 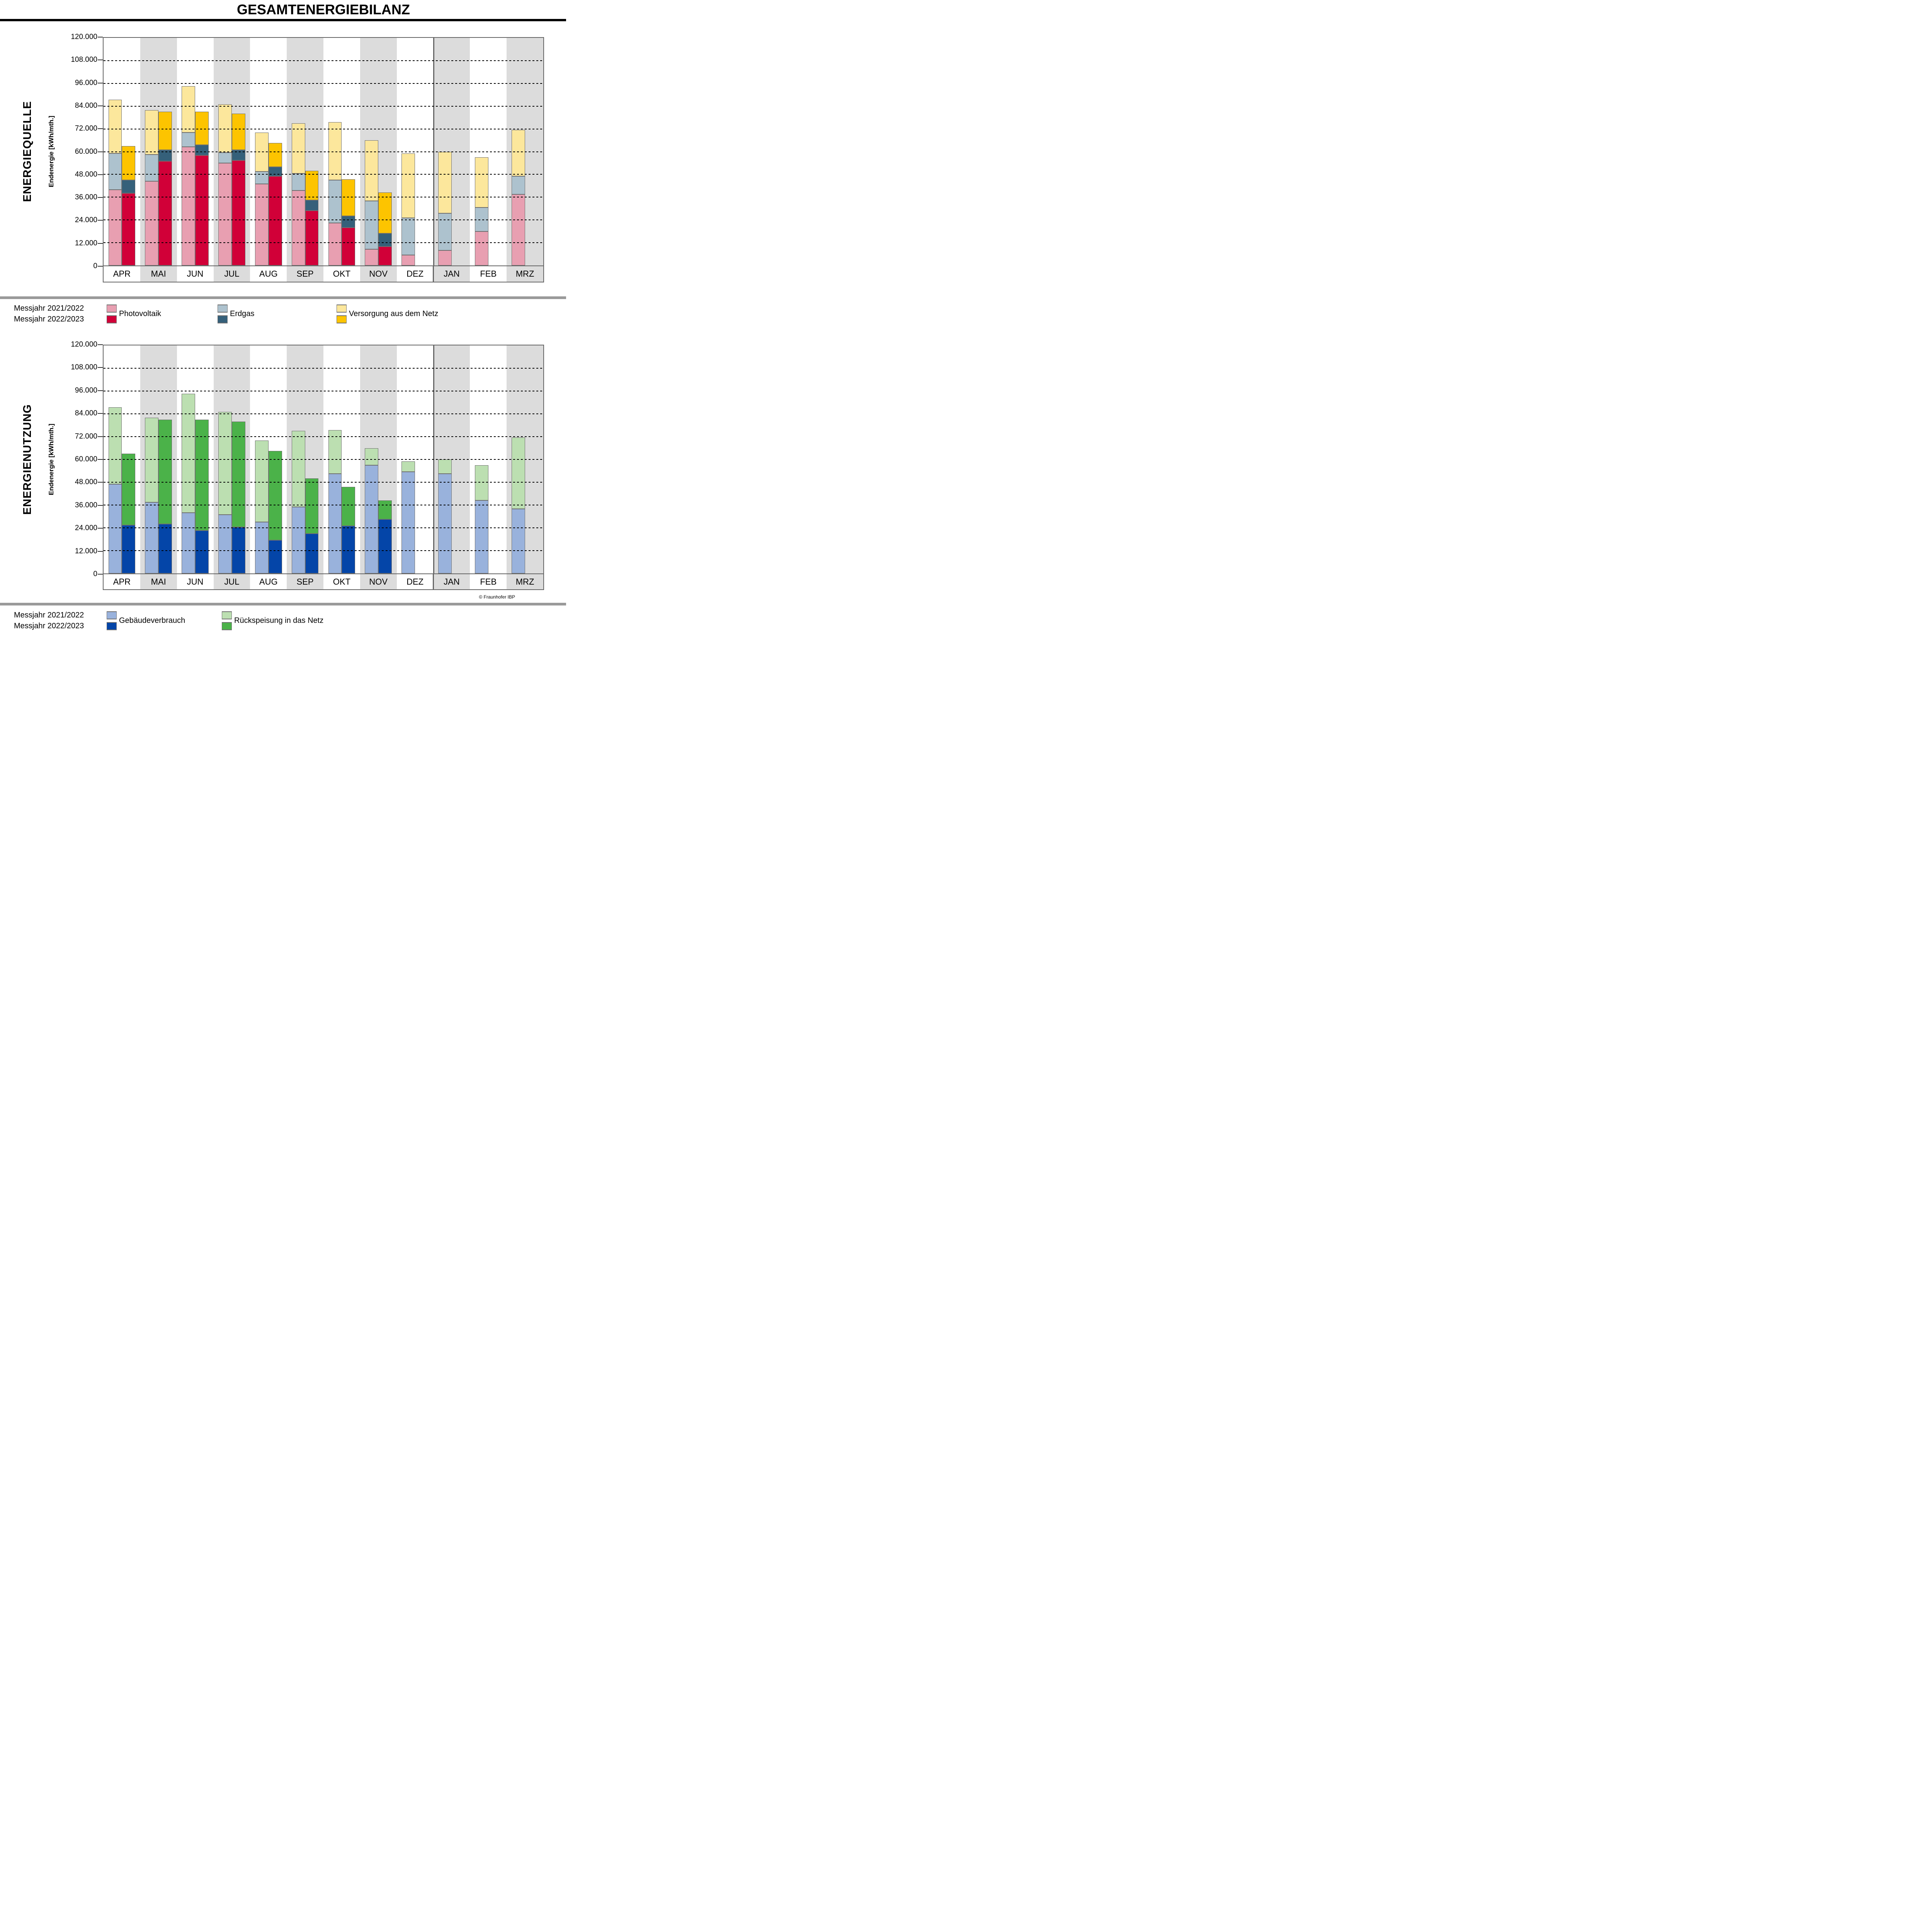 I want to click on x-tick-label: MRZ, so click(x=525, y=274).